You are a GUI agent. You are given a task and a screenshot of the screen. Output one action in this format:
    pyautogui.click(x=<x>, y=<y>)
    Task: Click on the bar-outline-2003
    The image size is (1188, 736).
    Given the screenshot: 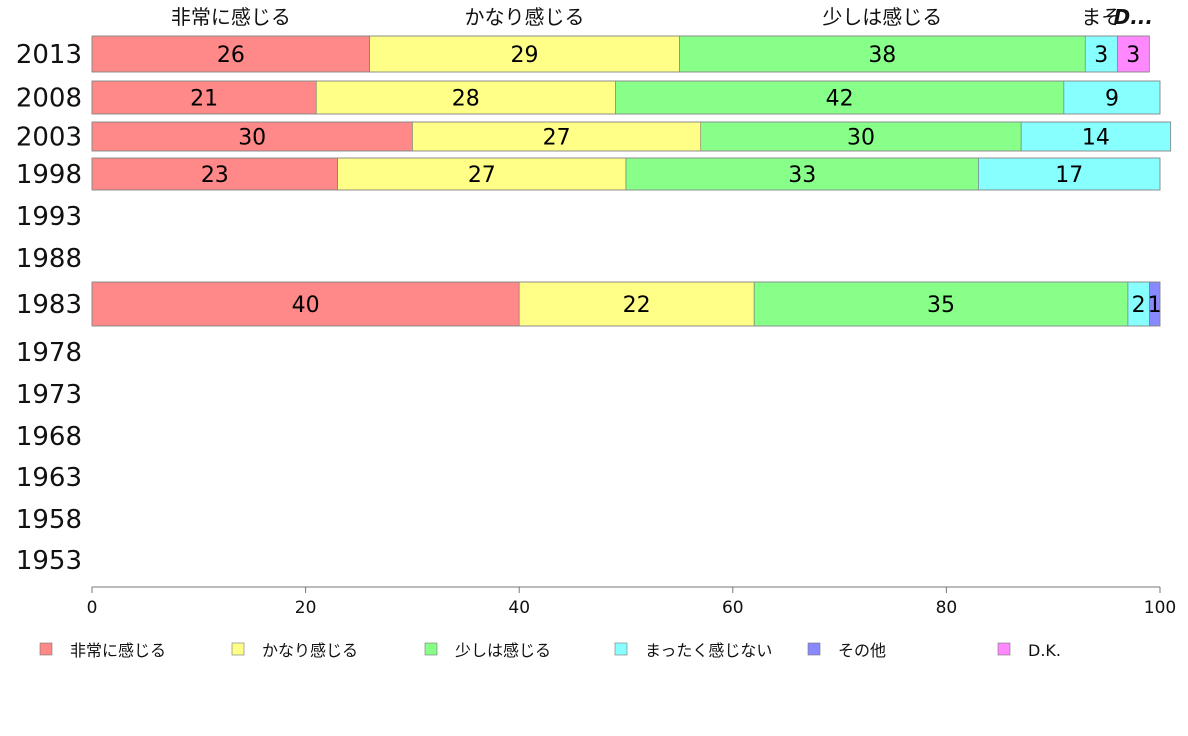 What is the action you would take?
    pyautogui.click(x=631, y=136)
    